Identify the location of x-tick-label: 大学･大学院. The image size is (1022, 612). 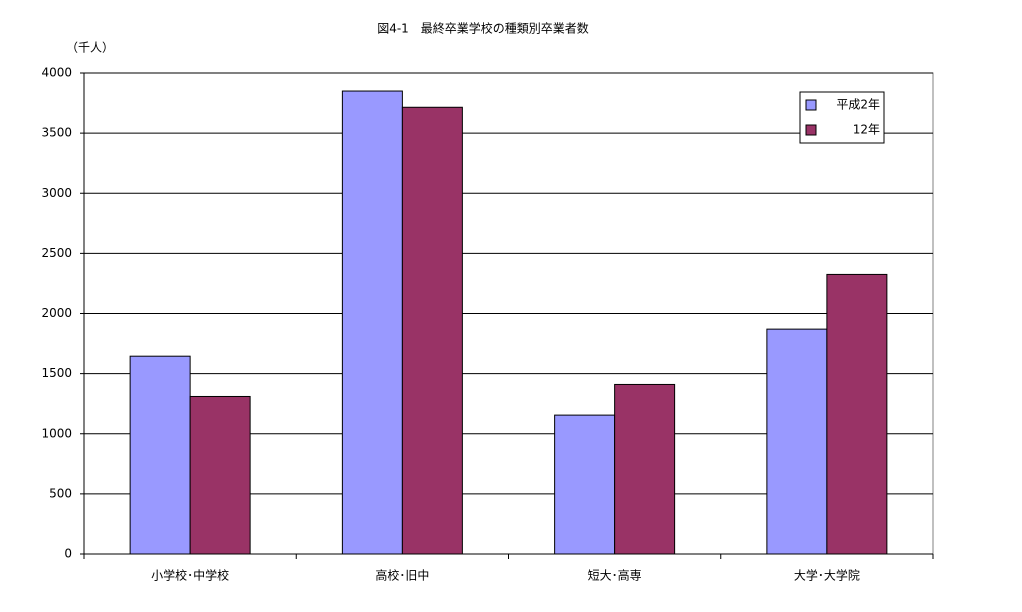
(827, 575).